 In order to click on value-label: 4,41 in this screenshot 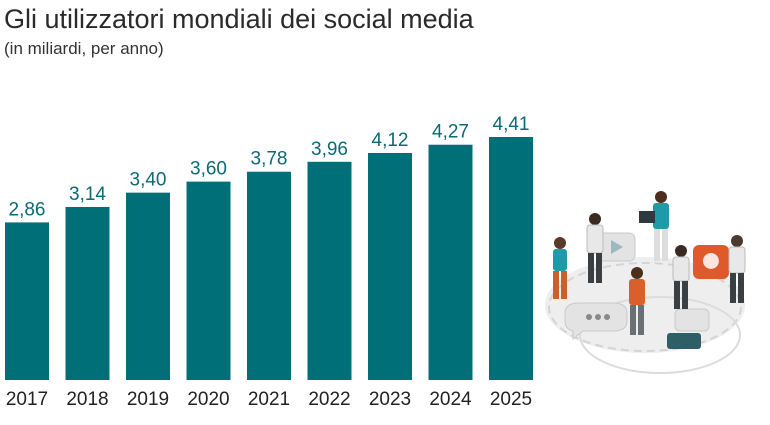, I will do `click(511, 124)`.